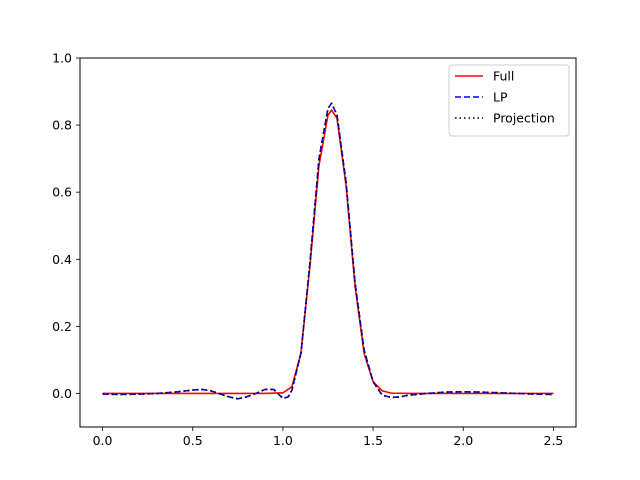 This screenshot has width=640, height=480. Describe the element at coordinates (463, 440) in the screenshot. I see `x-tick-label: 2.0` at that location.